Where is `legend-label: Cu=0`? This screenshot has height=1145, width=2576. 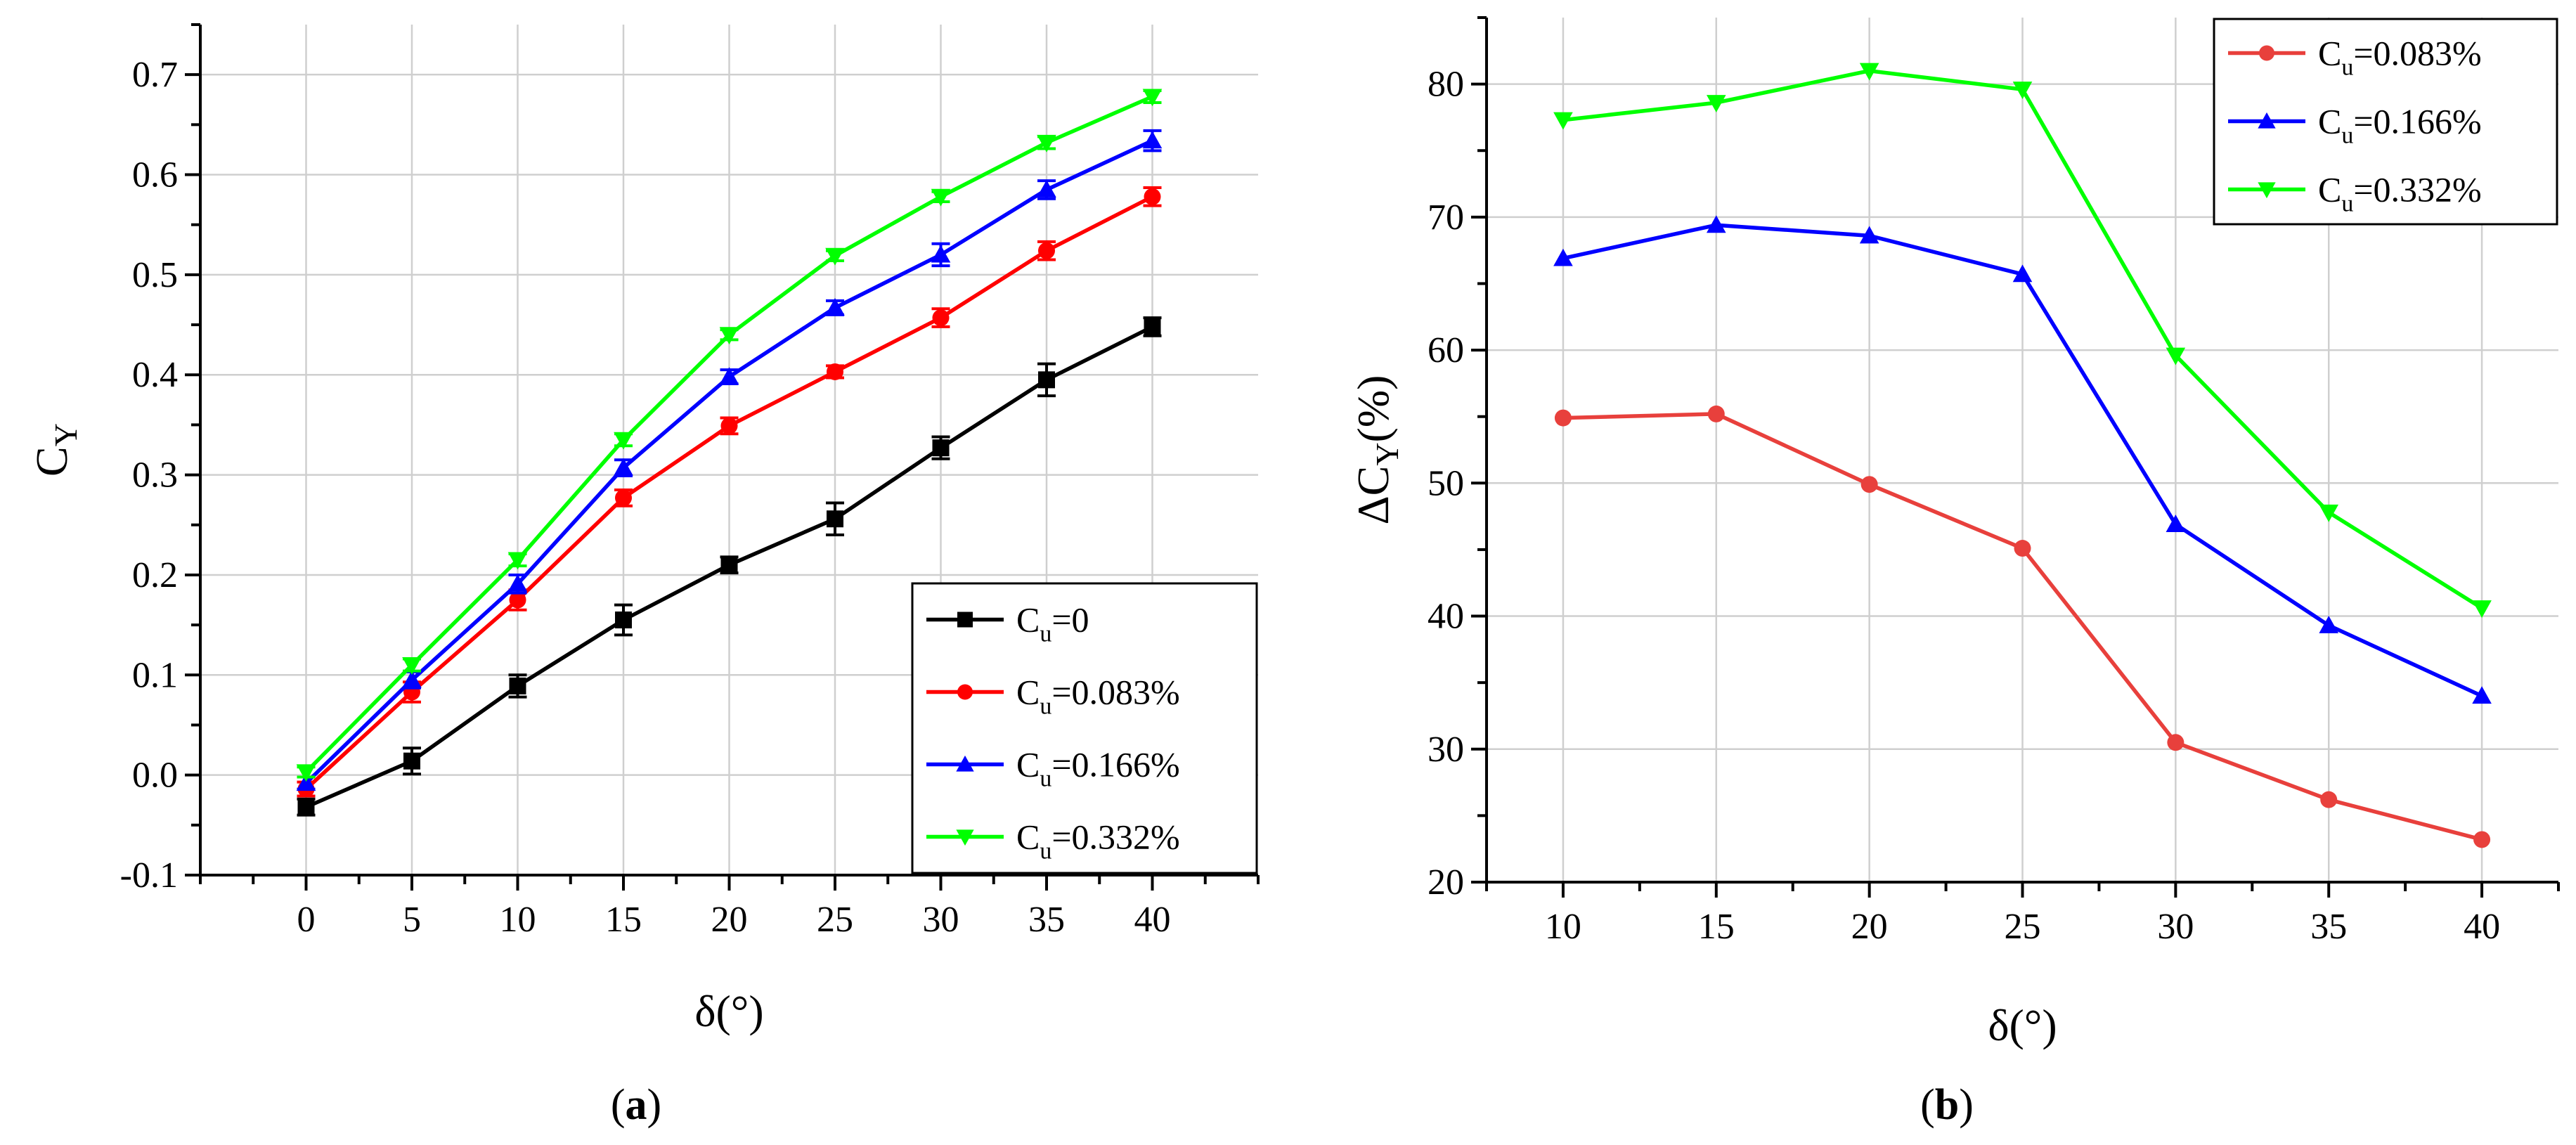
legend-label: Cu=0 is located at coordinates (1053, 623).